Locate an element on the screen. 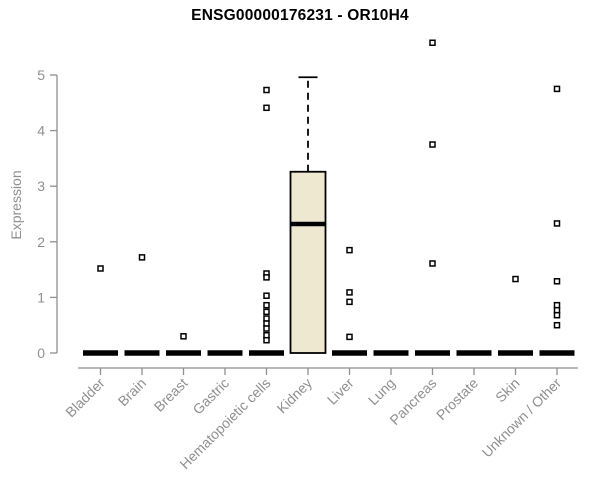 The width and height of the screenshot is (600, 500). y-tick-label: 4 is located at coordinates (41, 131).